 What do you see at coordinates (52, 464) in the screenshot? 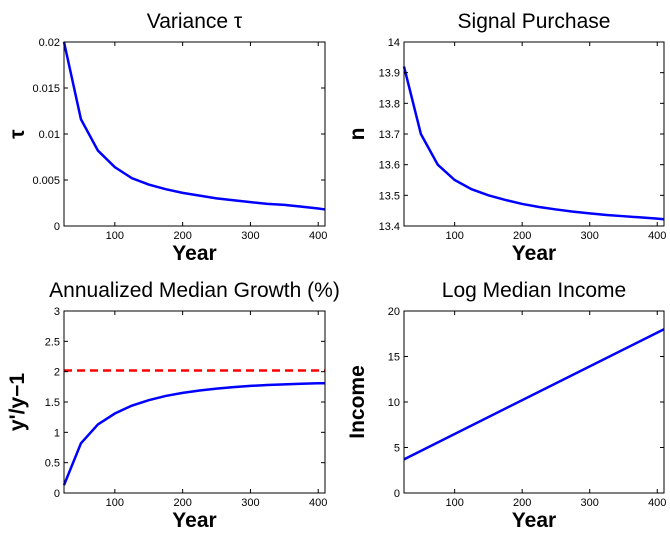
I see `median-growth-ytick-label: 0.5` at bounding box center [52, 464].